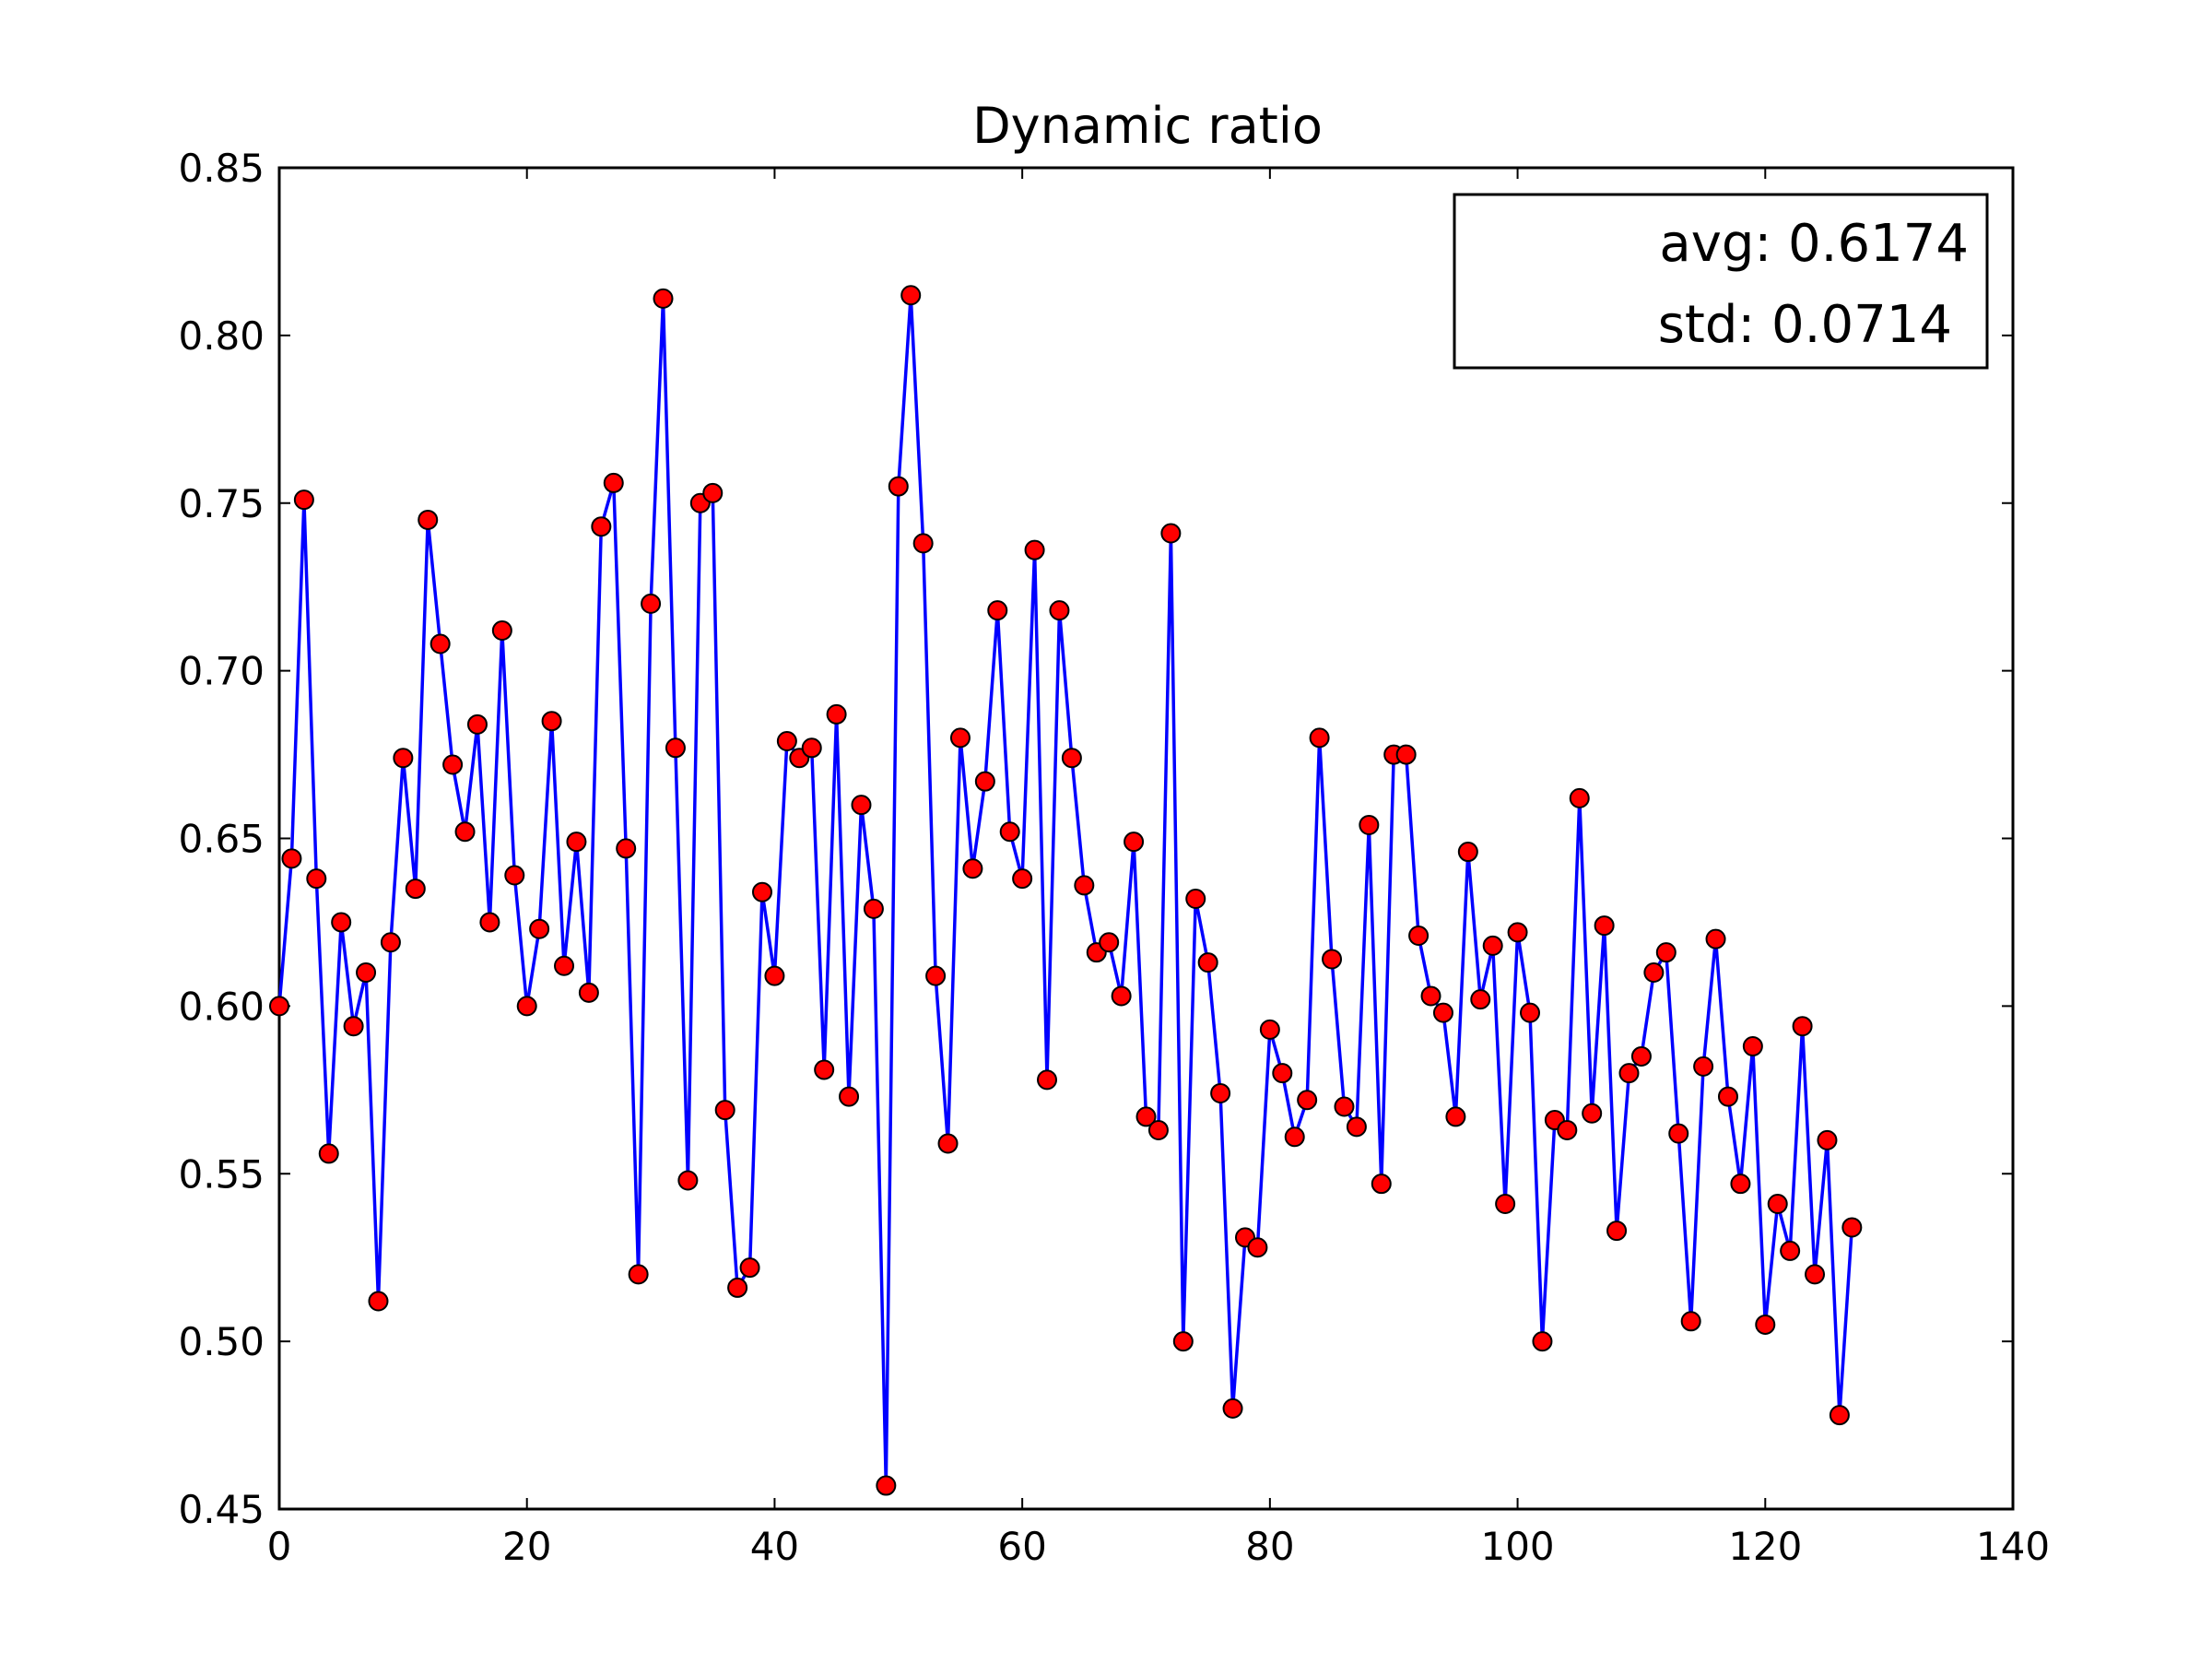  Describe the element at coordinates (2013, 1546) in the screenshot. I see `x-tick-label: 140` at that location.